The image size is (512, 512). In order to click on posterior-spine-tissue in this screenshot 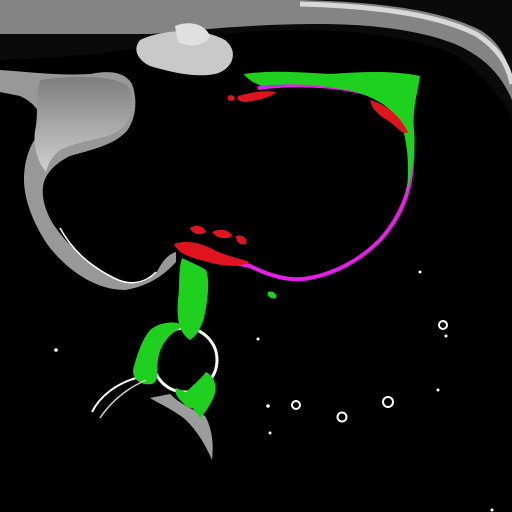, I will do `click(181, 427)`.